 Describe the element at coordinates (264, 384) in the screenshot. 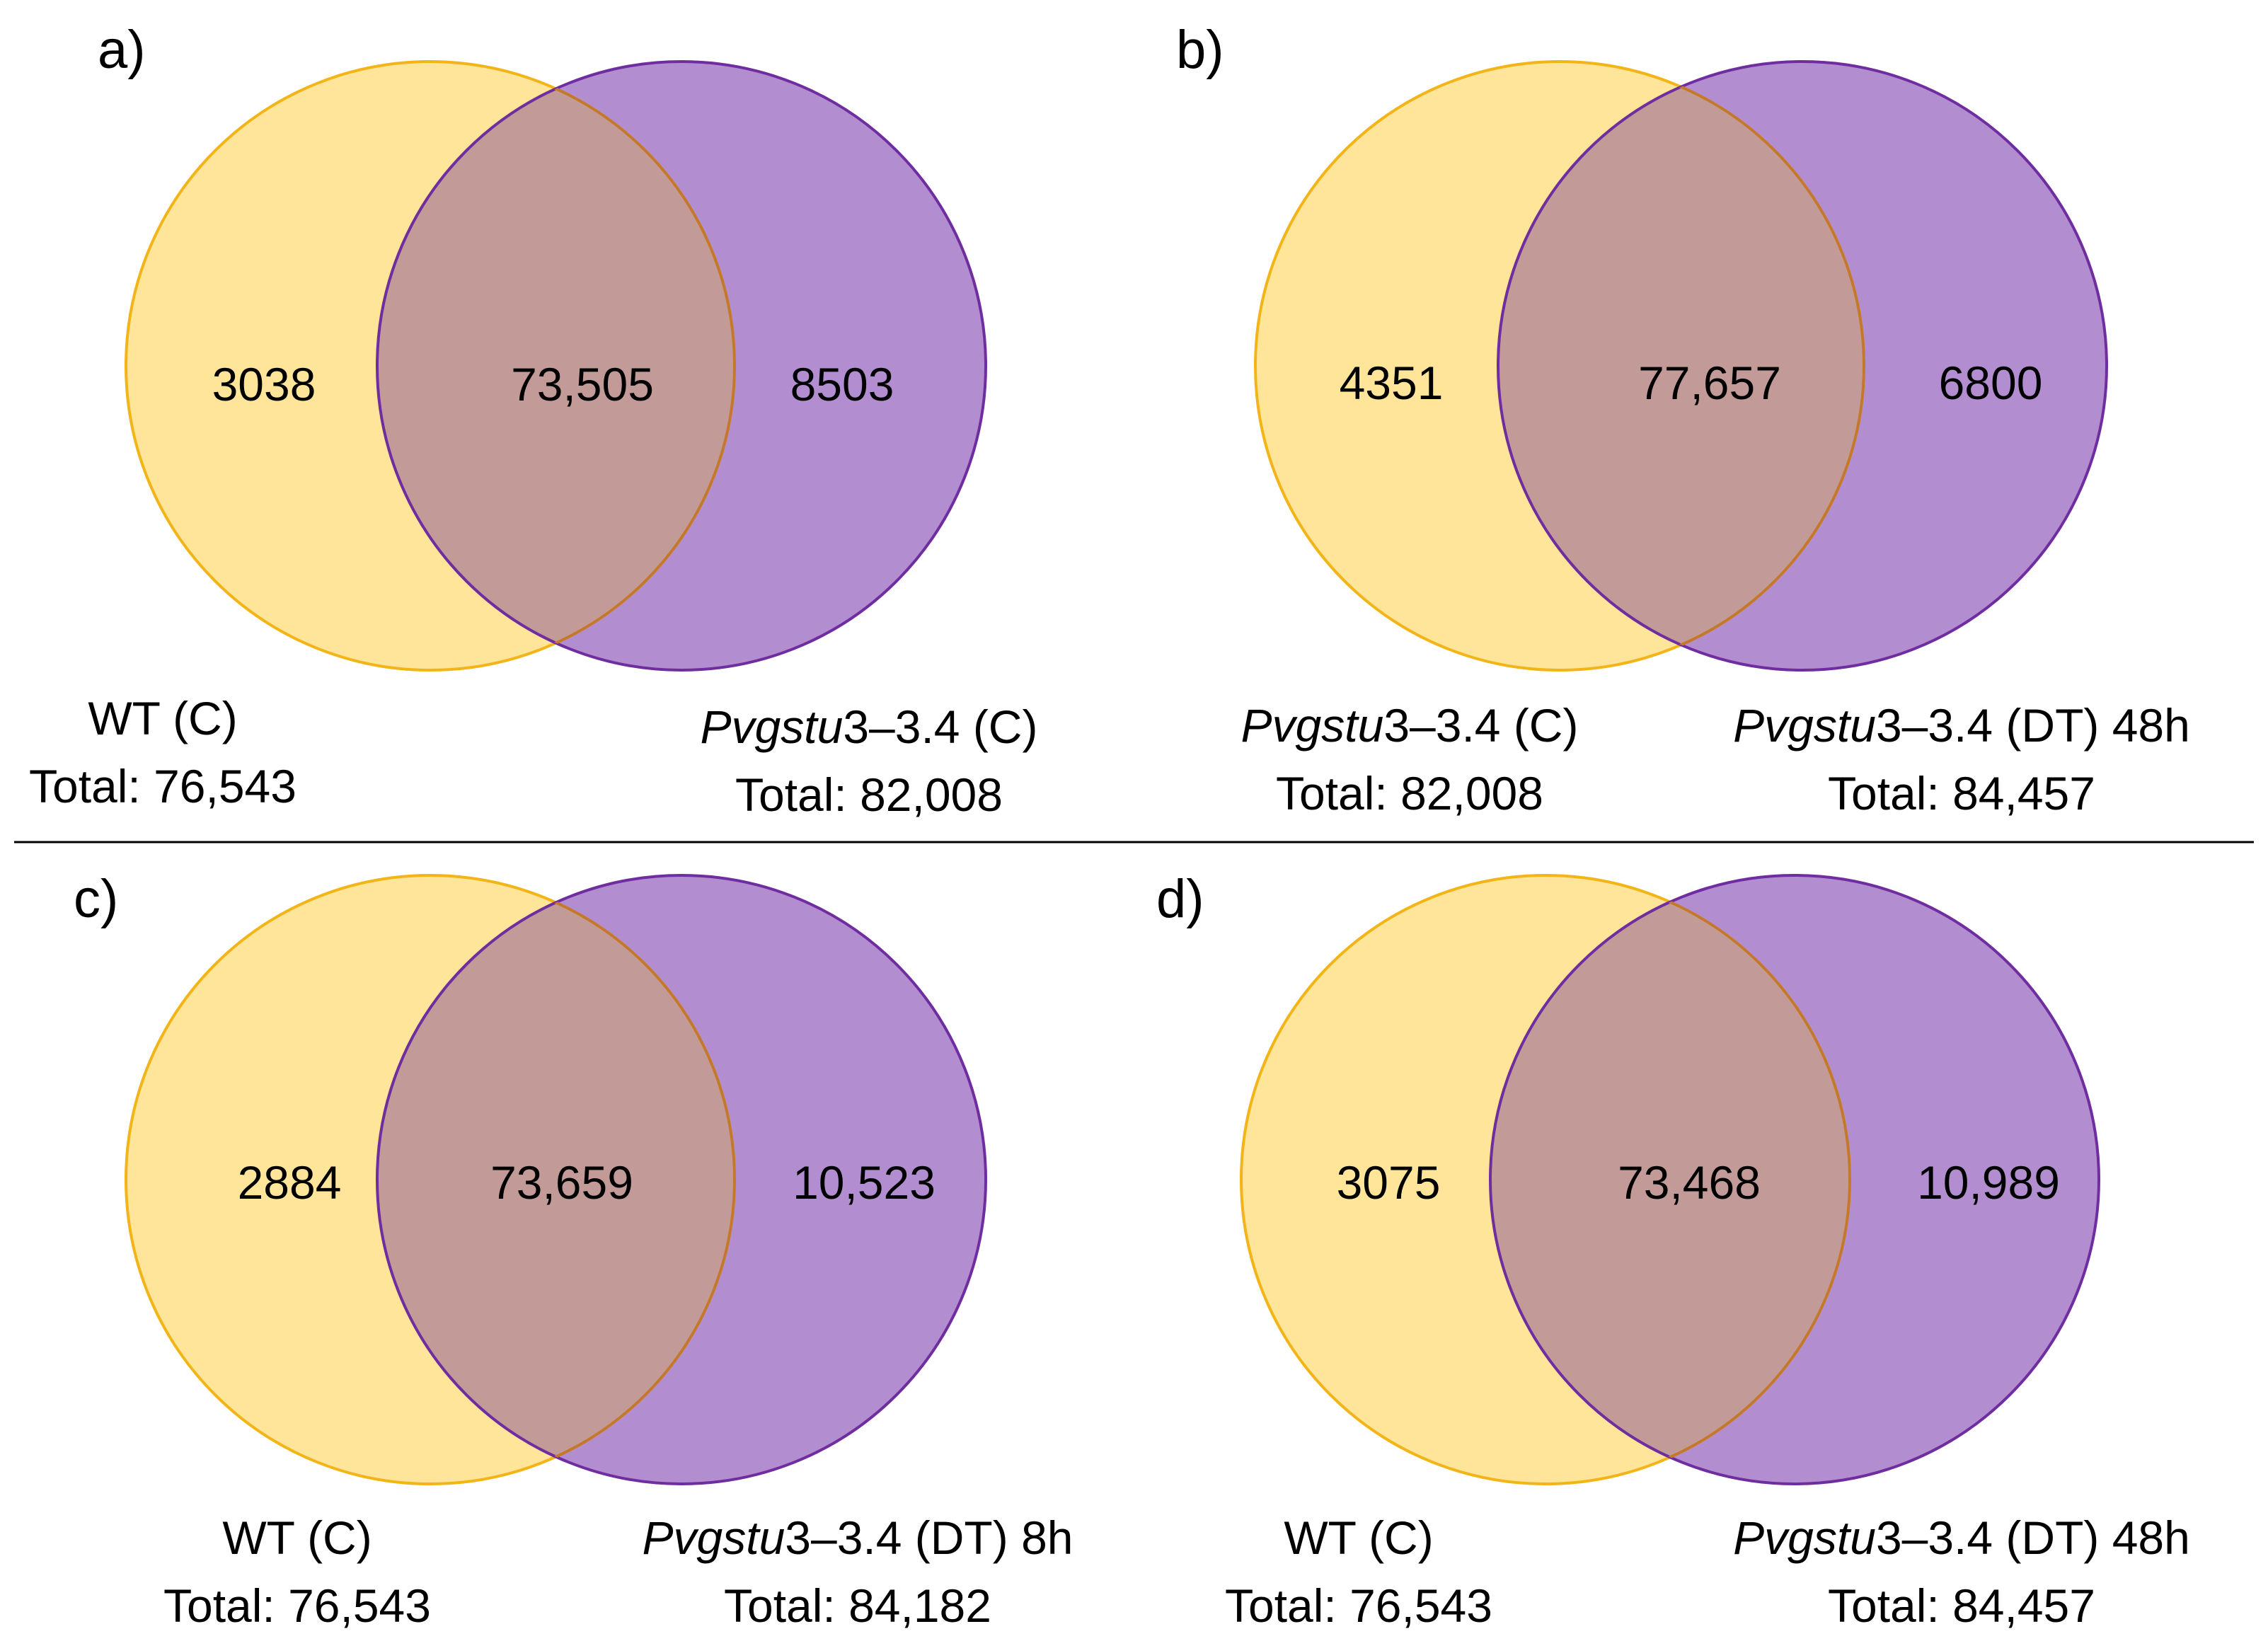

I see `left-only-count: 3038` at that location.